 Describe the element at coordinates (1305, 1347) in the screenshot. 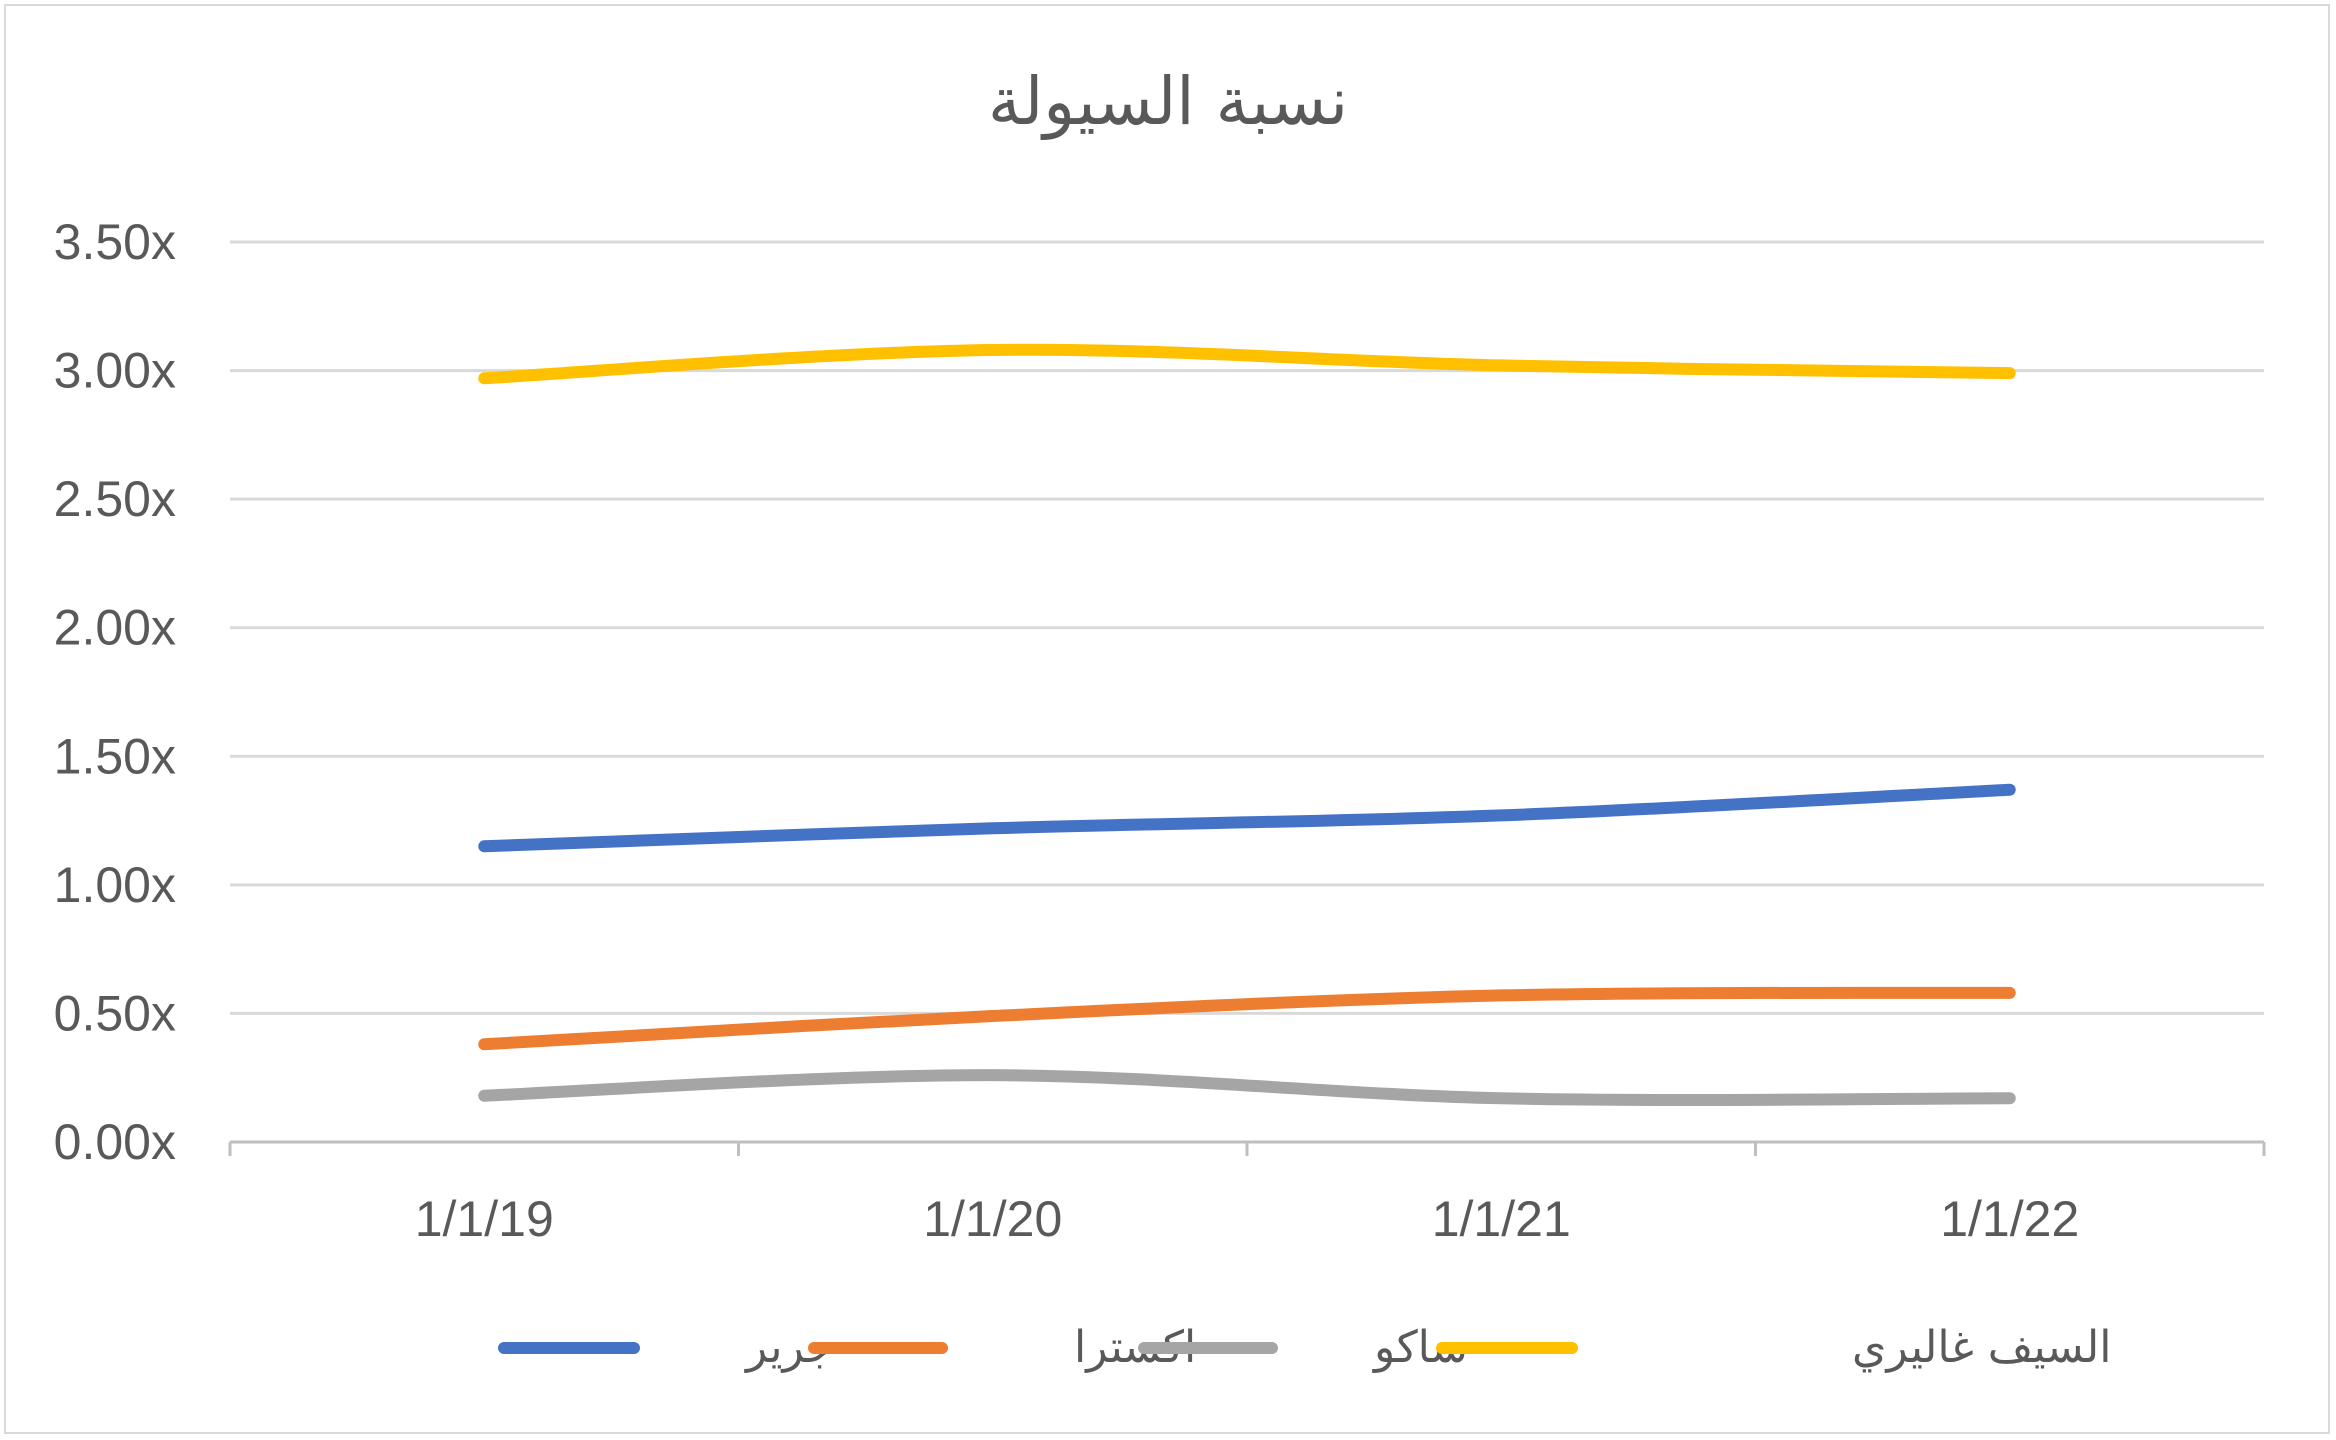

I see `legend: جرير اكسترا ساكو السيف غاليري` at that location.